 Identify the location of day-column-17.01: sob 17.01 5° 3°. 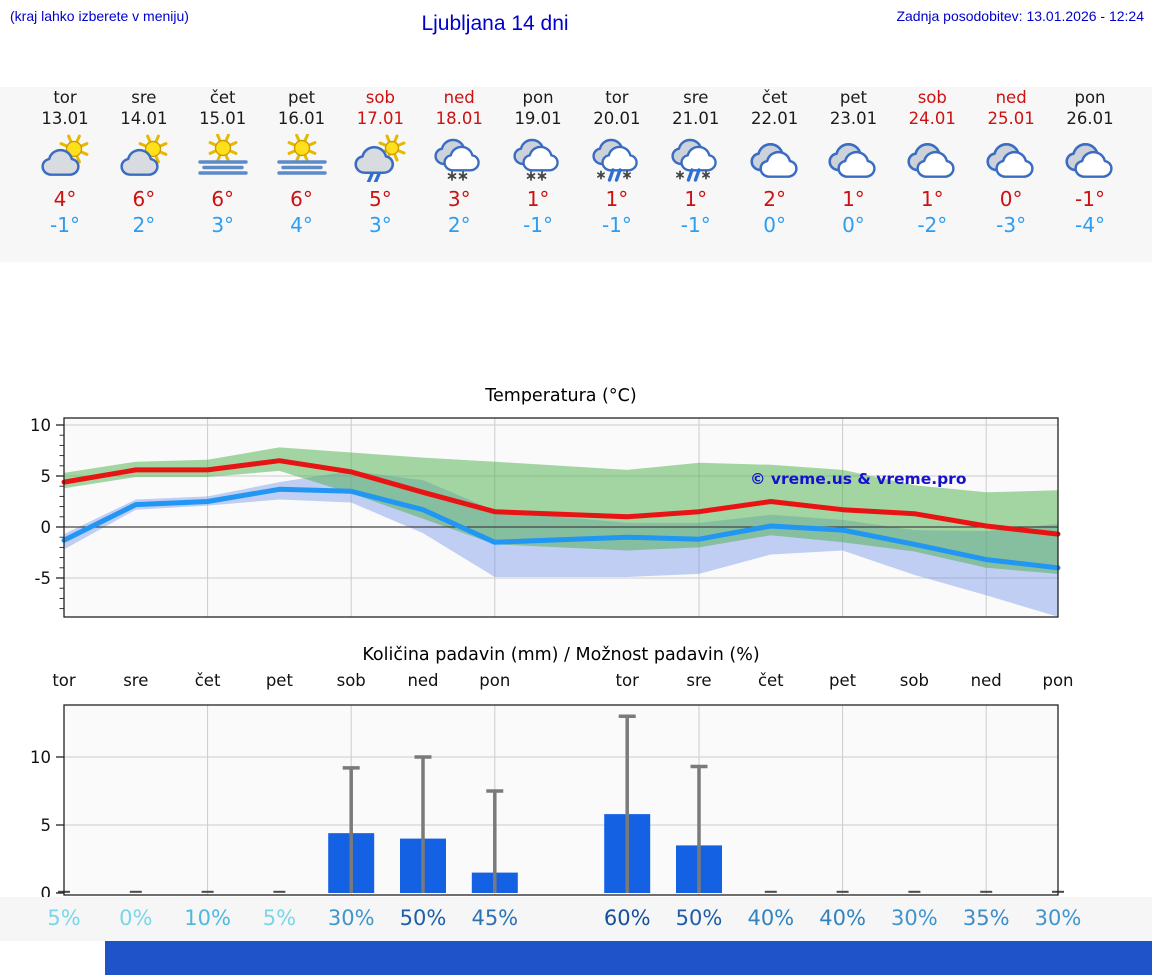
(380, 162).